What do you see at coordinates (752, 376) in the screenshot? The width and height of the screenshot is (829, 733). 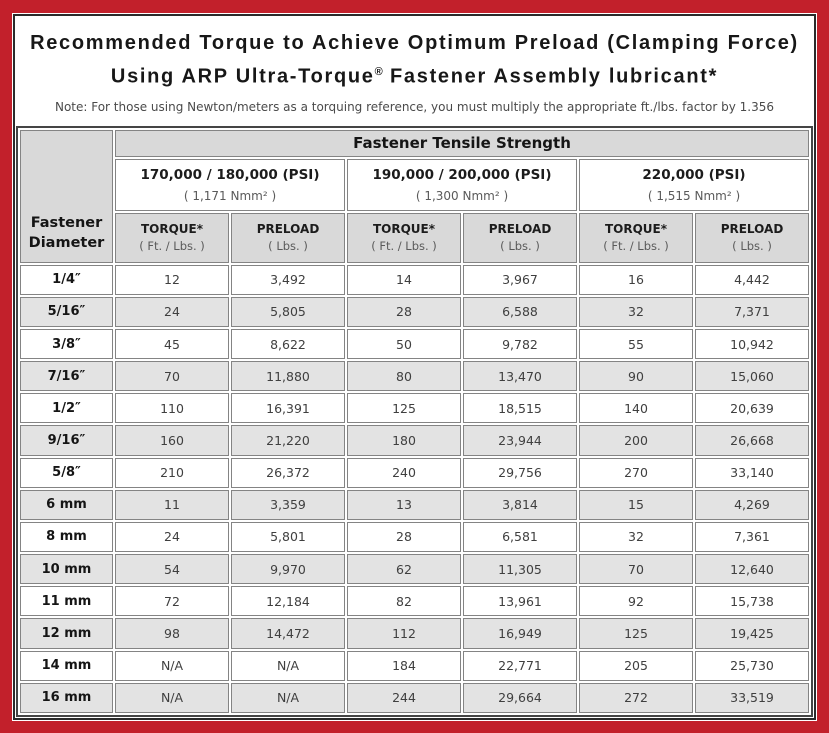 I see `preload-value-cell: 15,060` at bounding box center [752, 376].